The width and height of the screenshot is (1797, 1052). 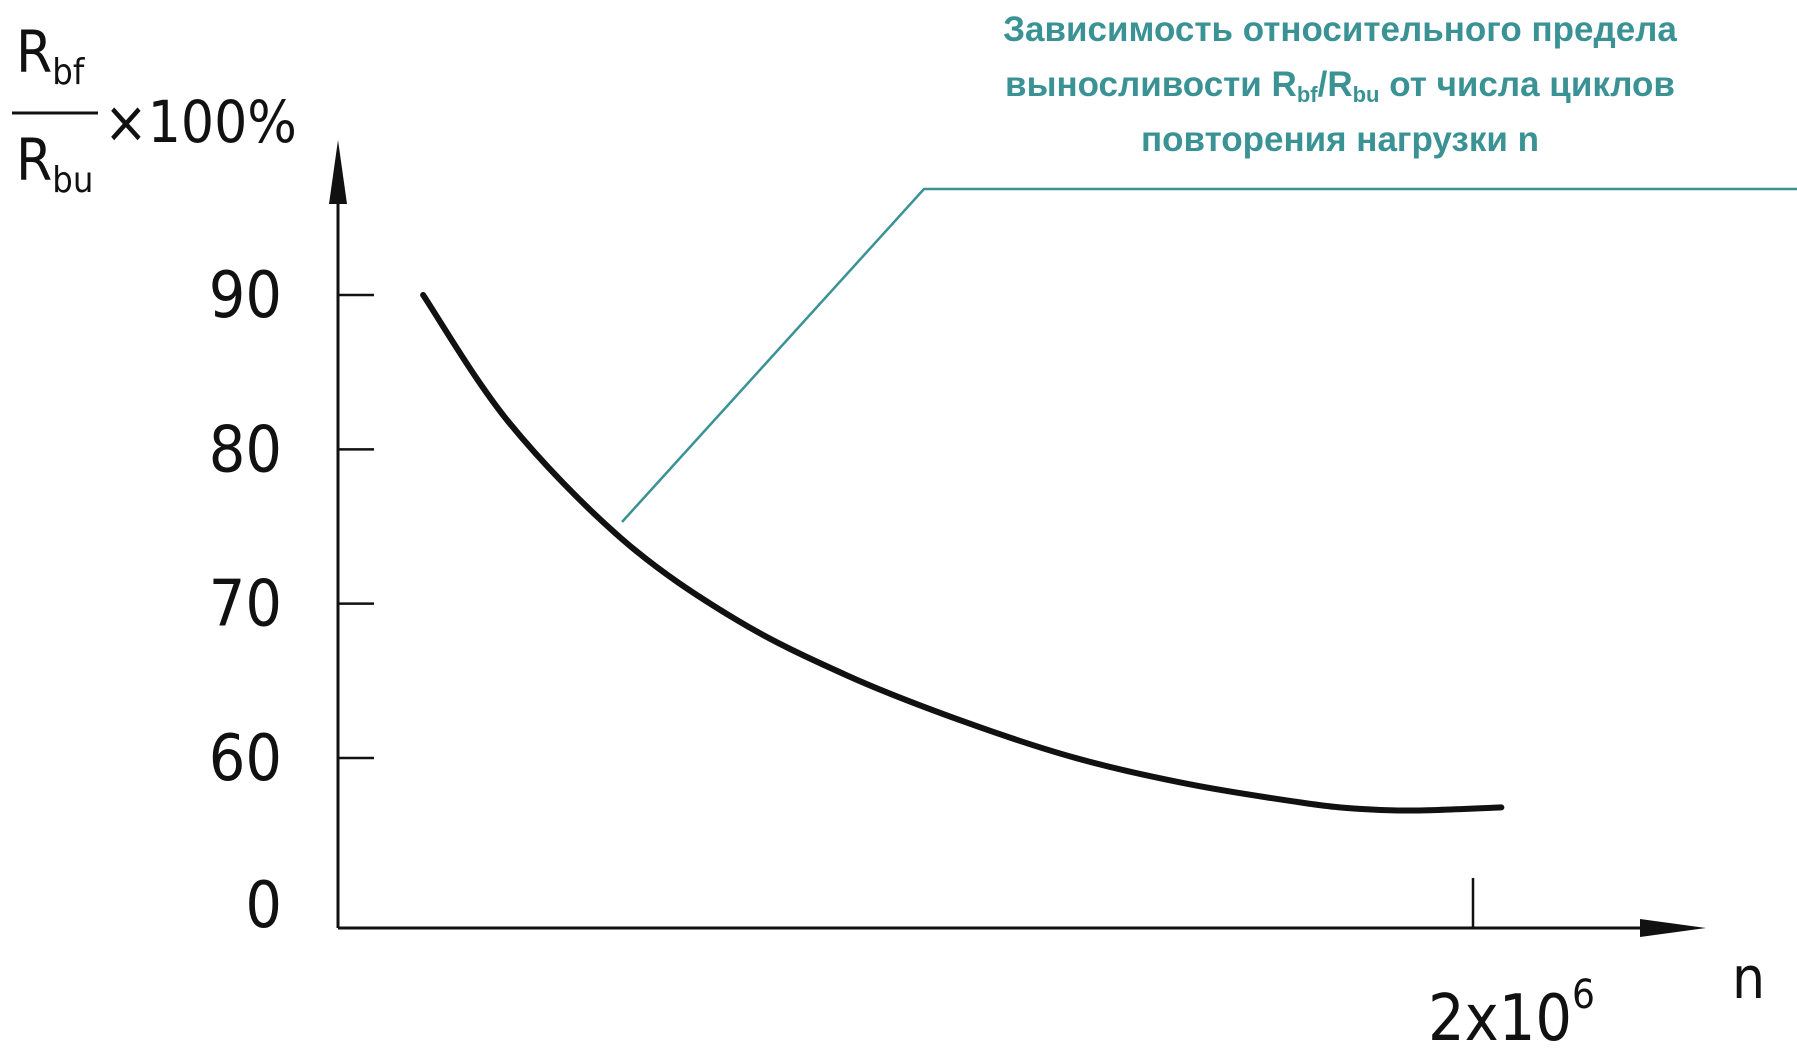 What do you see at coordinates (1748, 978) in the screenshot?
I see `x-axis-label: n` at bounding box center [1748, 978].